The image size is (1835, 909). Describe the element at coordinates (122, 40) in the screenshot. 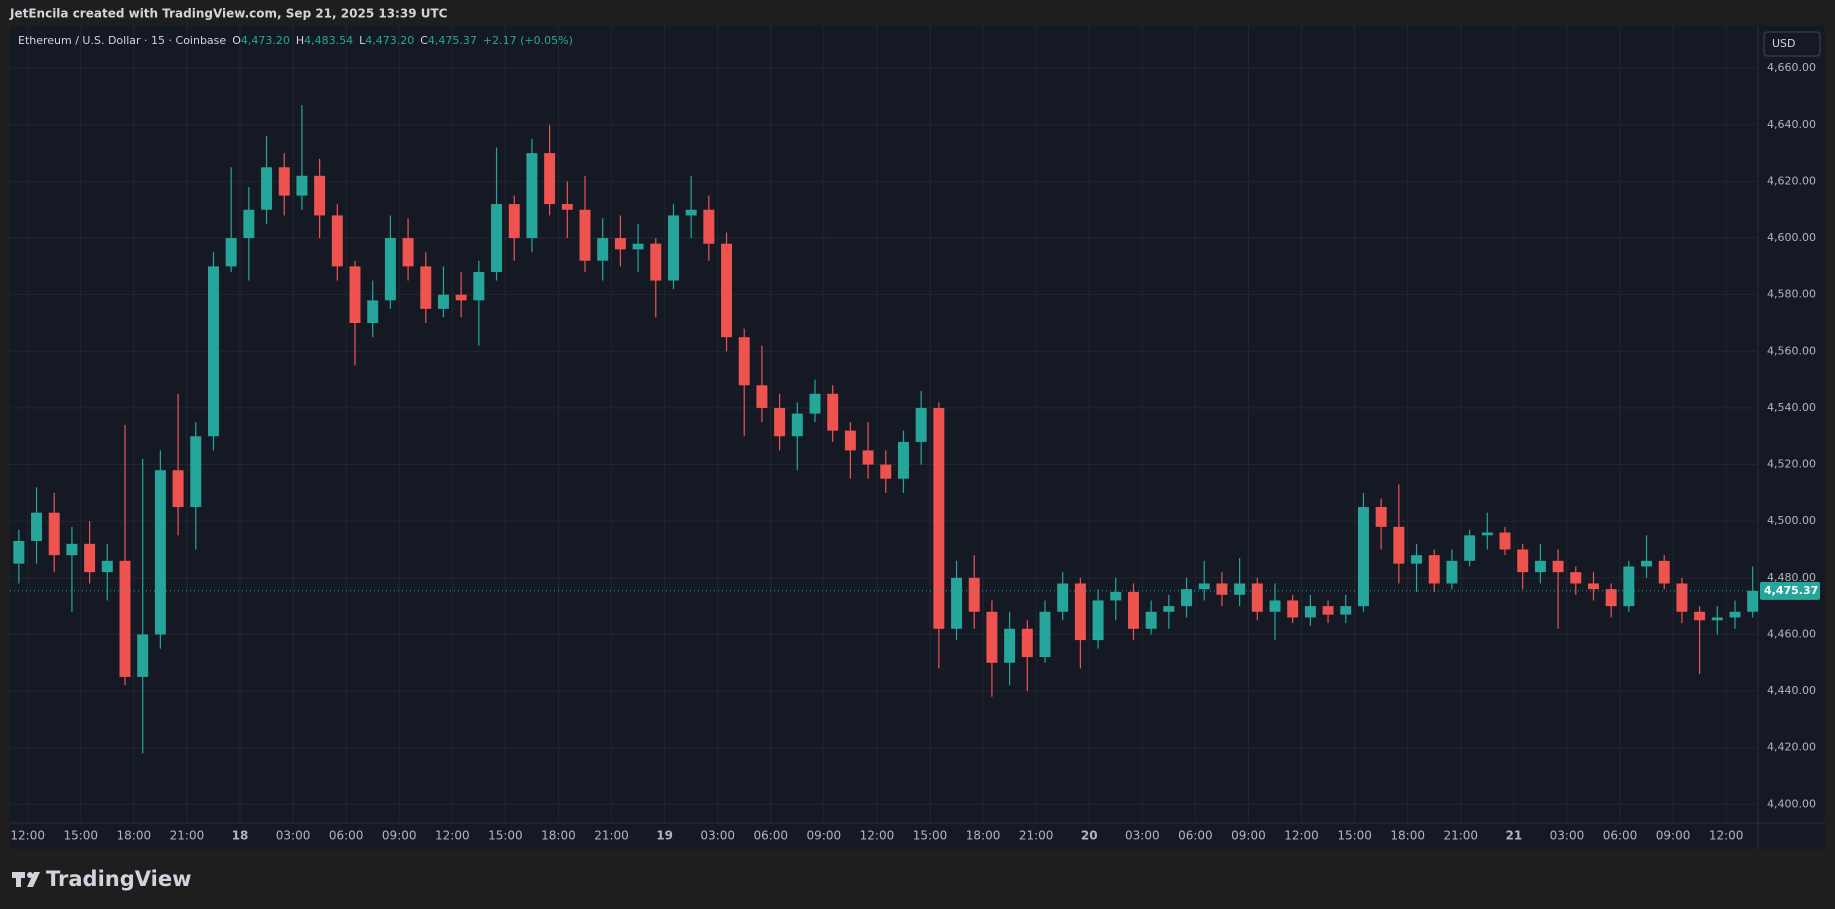

I see `legend-symbol: Ethereum / U.S. Dollar · 15 · Coinbase` at that location.